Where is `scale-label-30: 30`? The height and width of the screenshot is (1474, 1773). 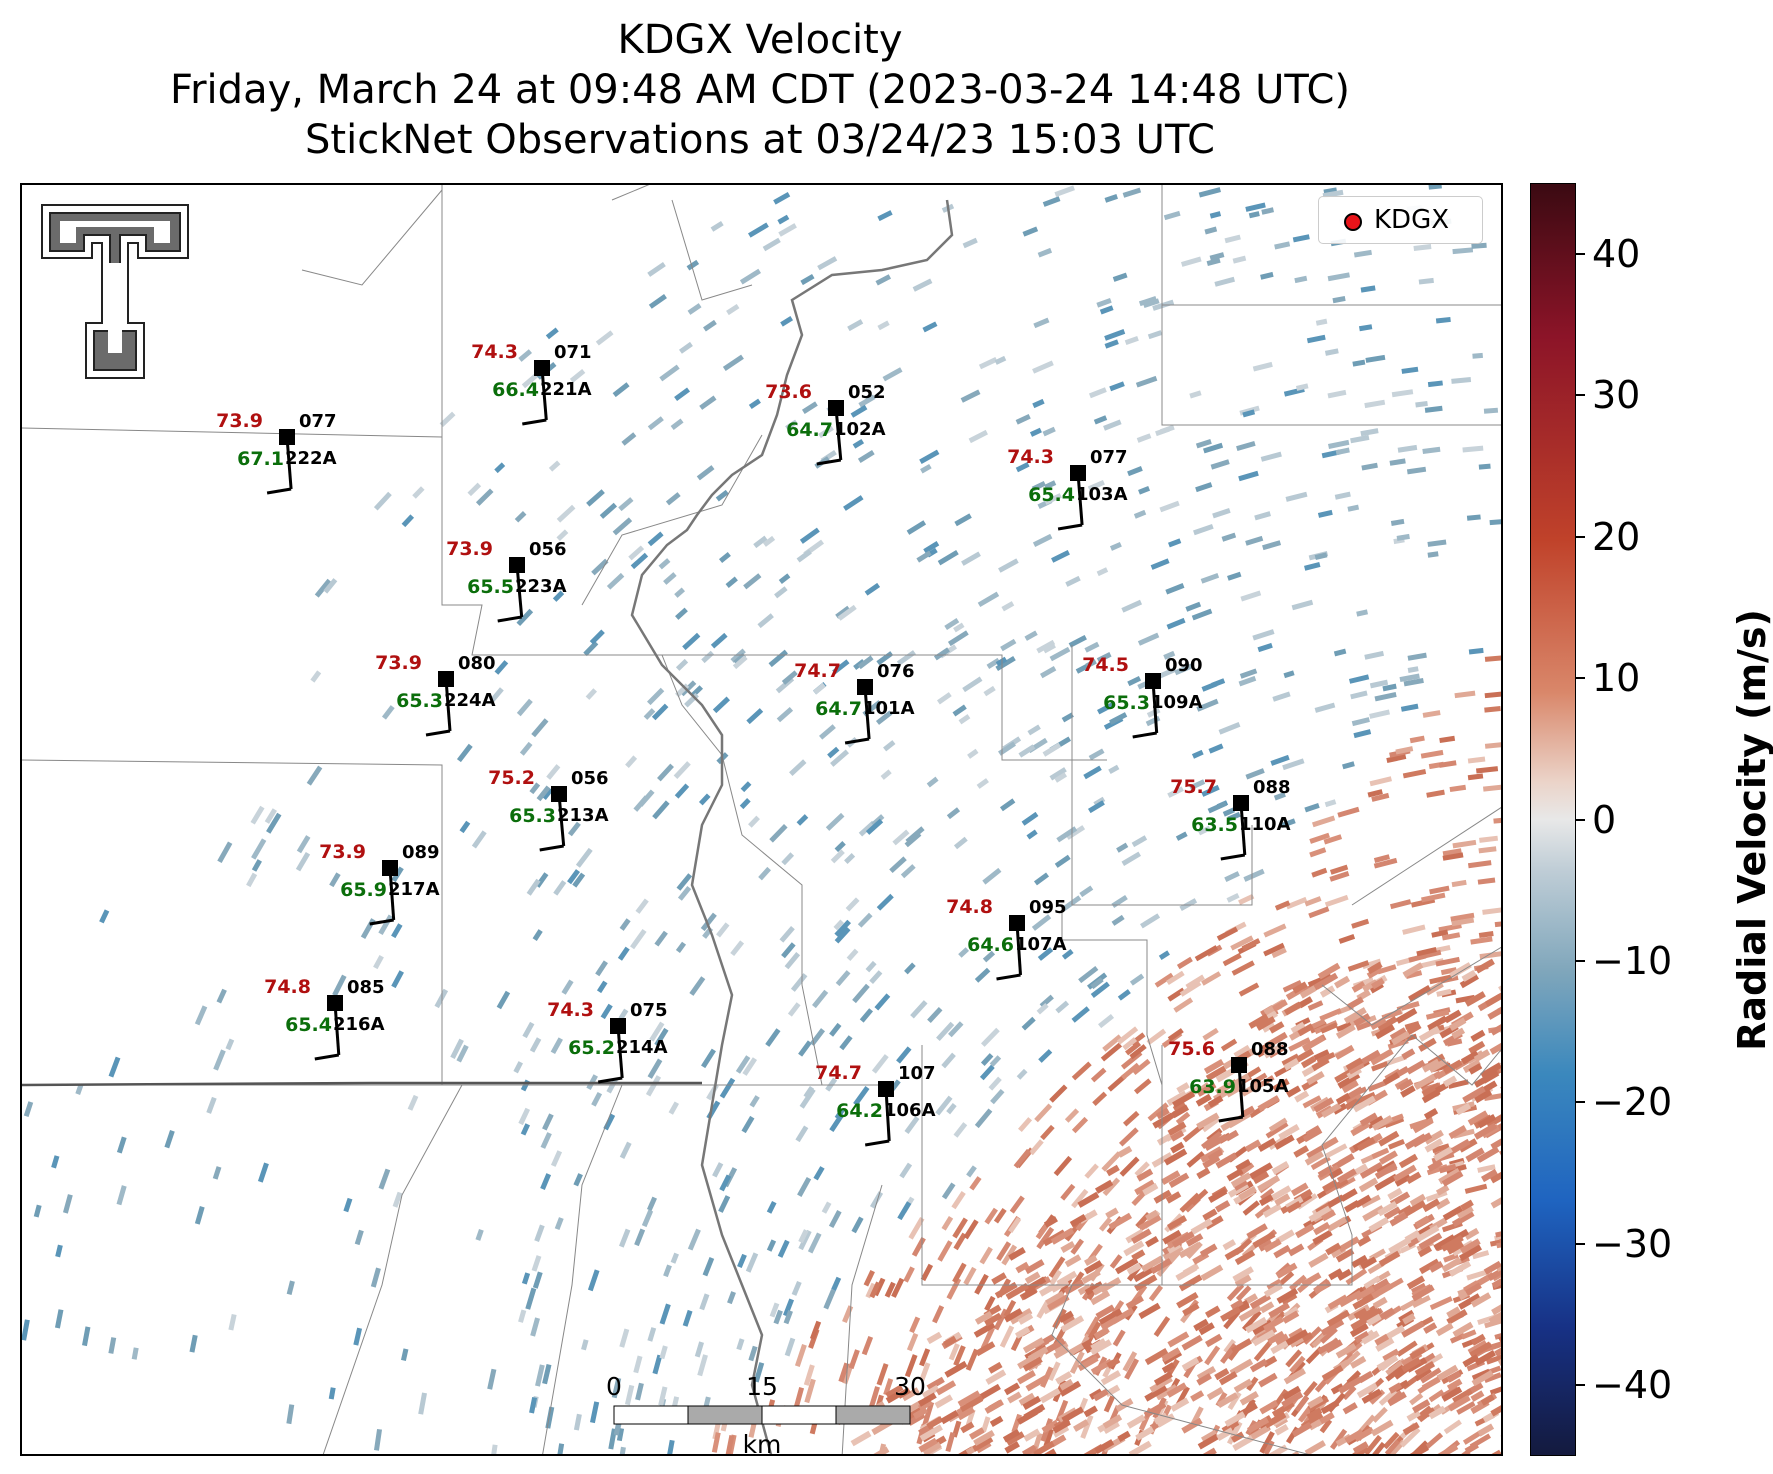
scale-label-30: 30 is located at coordinates (910, 1386).